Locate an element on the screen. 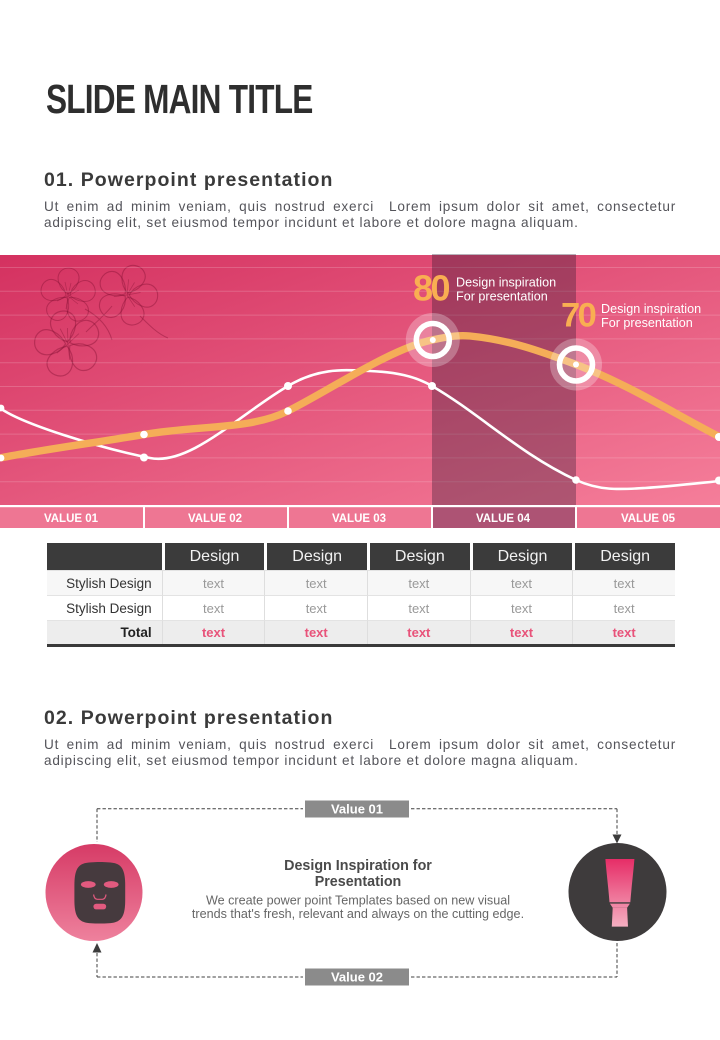 The width and height of the screenshot is (720, 1040). svg-text: Design Inspiration for is located at coordinates (358, 866).